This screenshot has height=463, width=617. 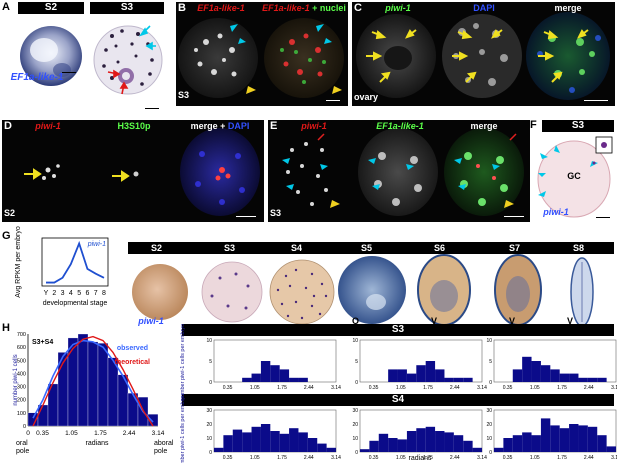 What do you see at coordinates (21, 335) in the screenshot?
I see `h-y-tick-label: 700` at bounding box center [21, 335].